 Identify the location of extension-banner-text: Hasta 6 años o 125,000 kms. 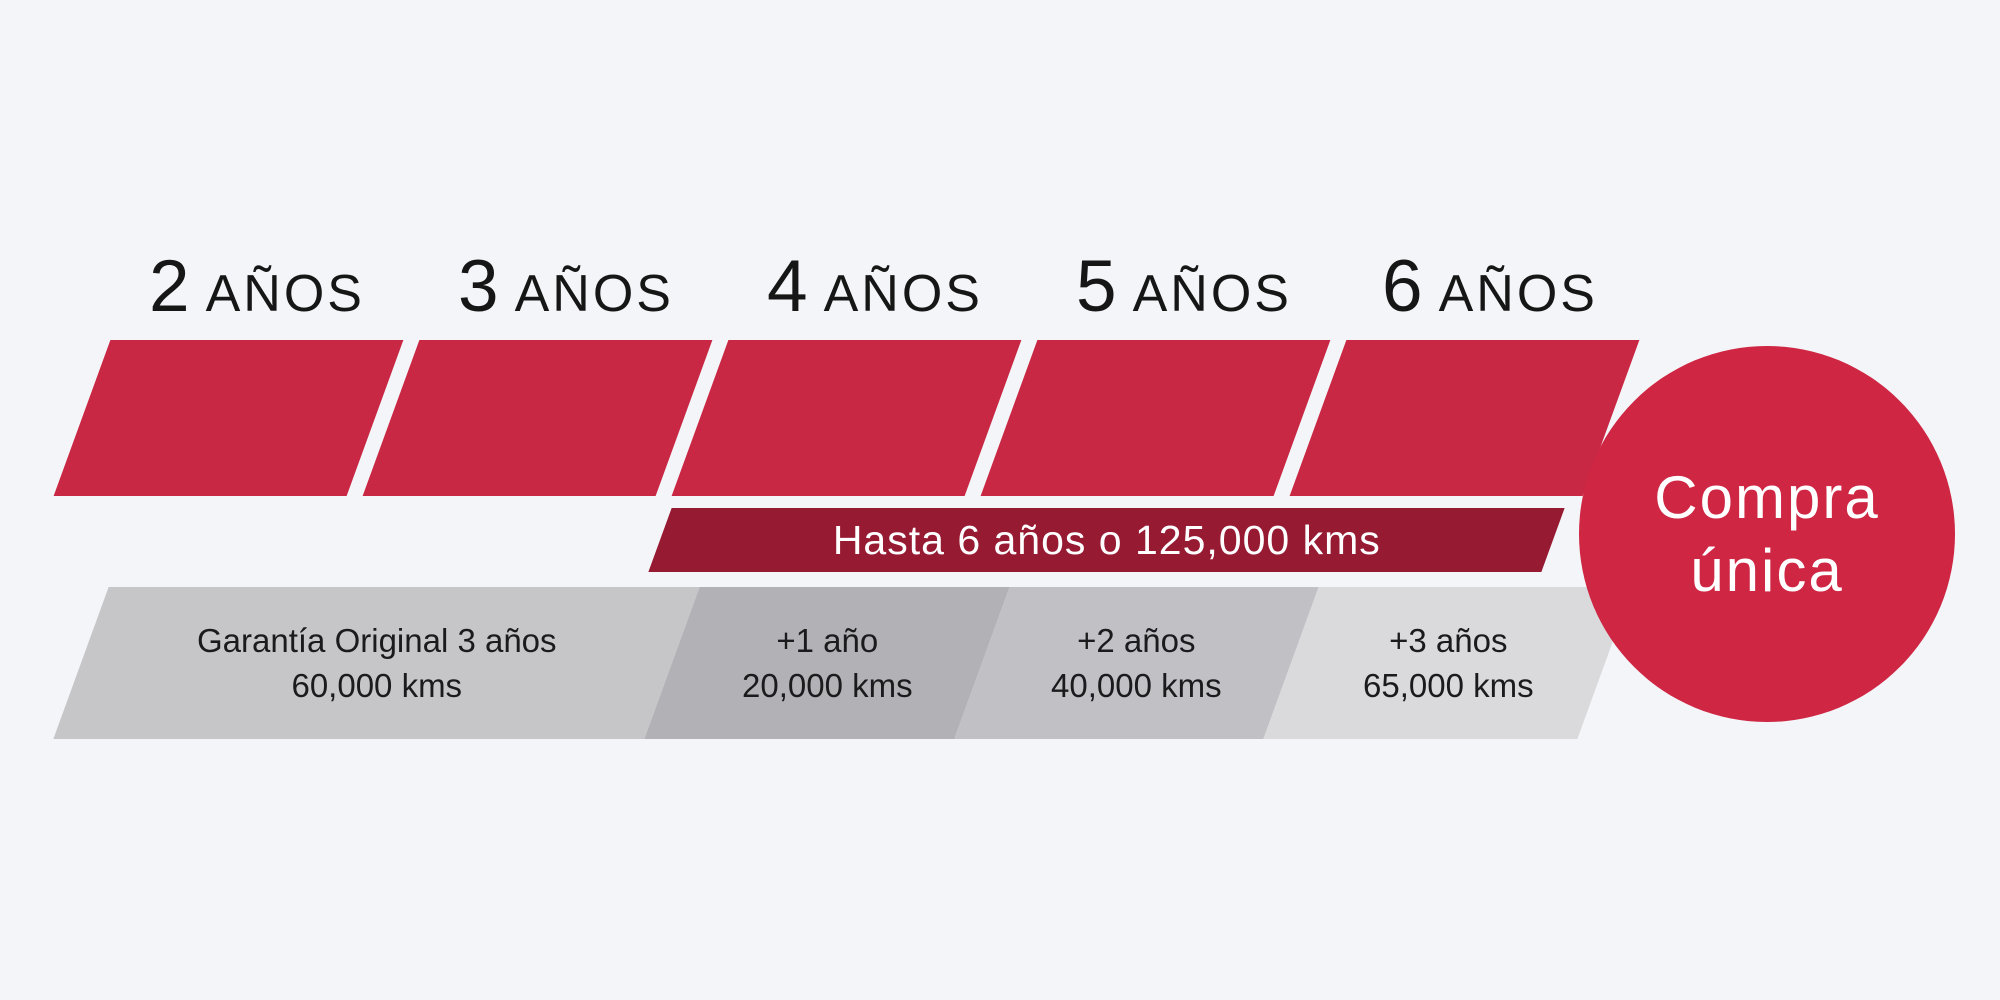
(1106, 539).